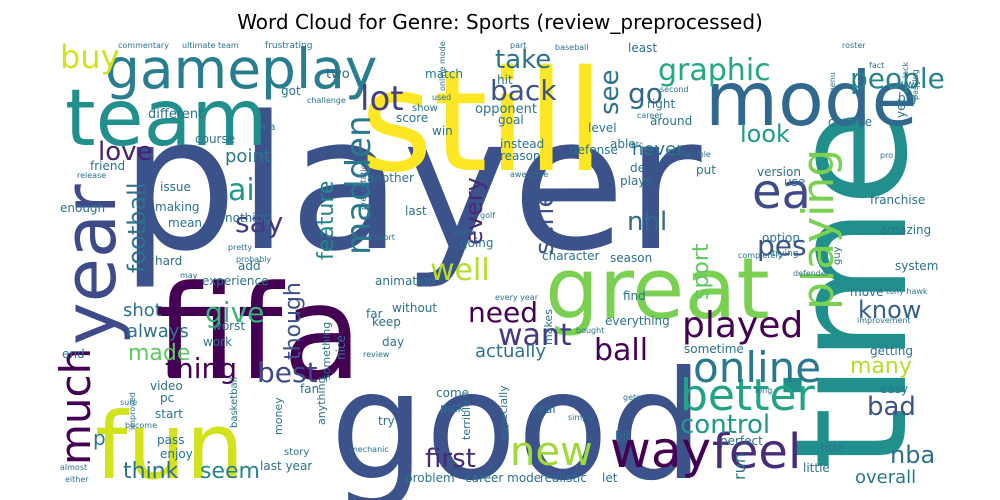 The image size is (1000, 500). I want to click on word-need: need, so click(503, 312).